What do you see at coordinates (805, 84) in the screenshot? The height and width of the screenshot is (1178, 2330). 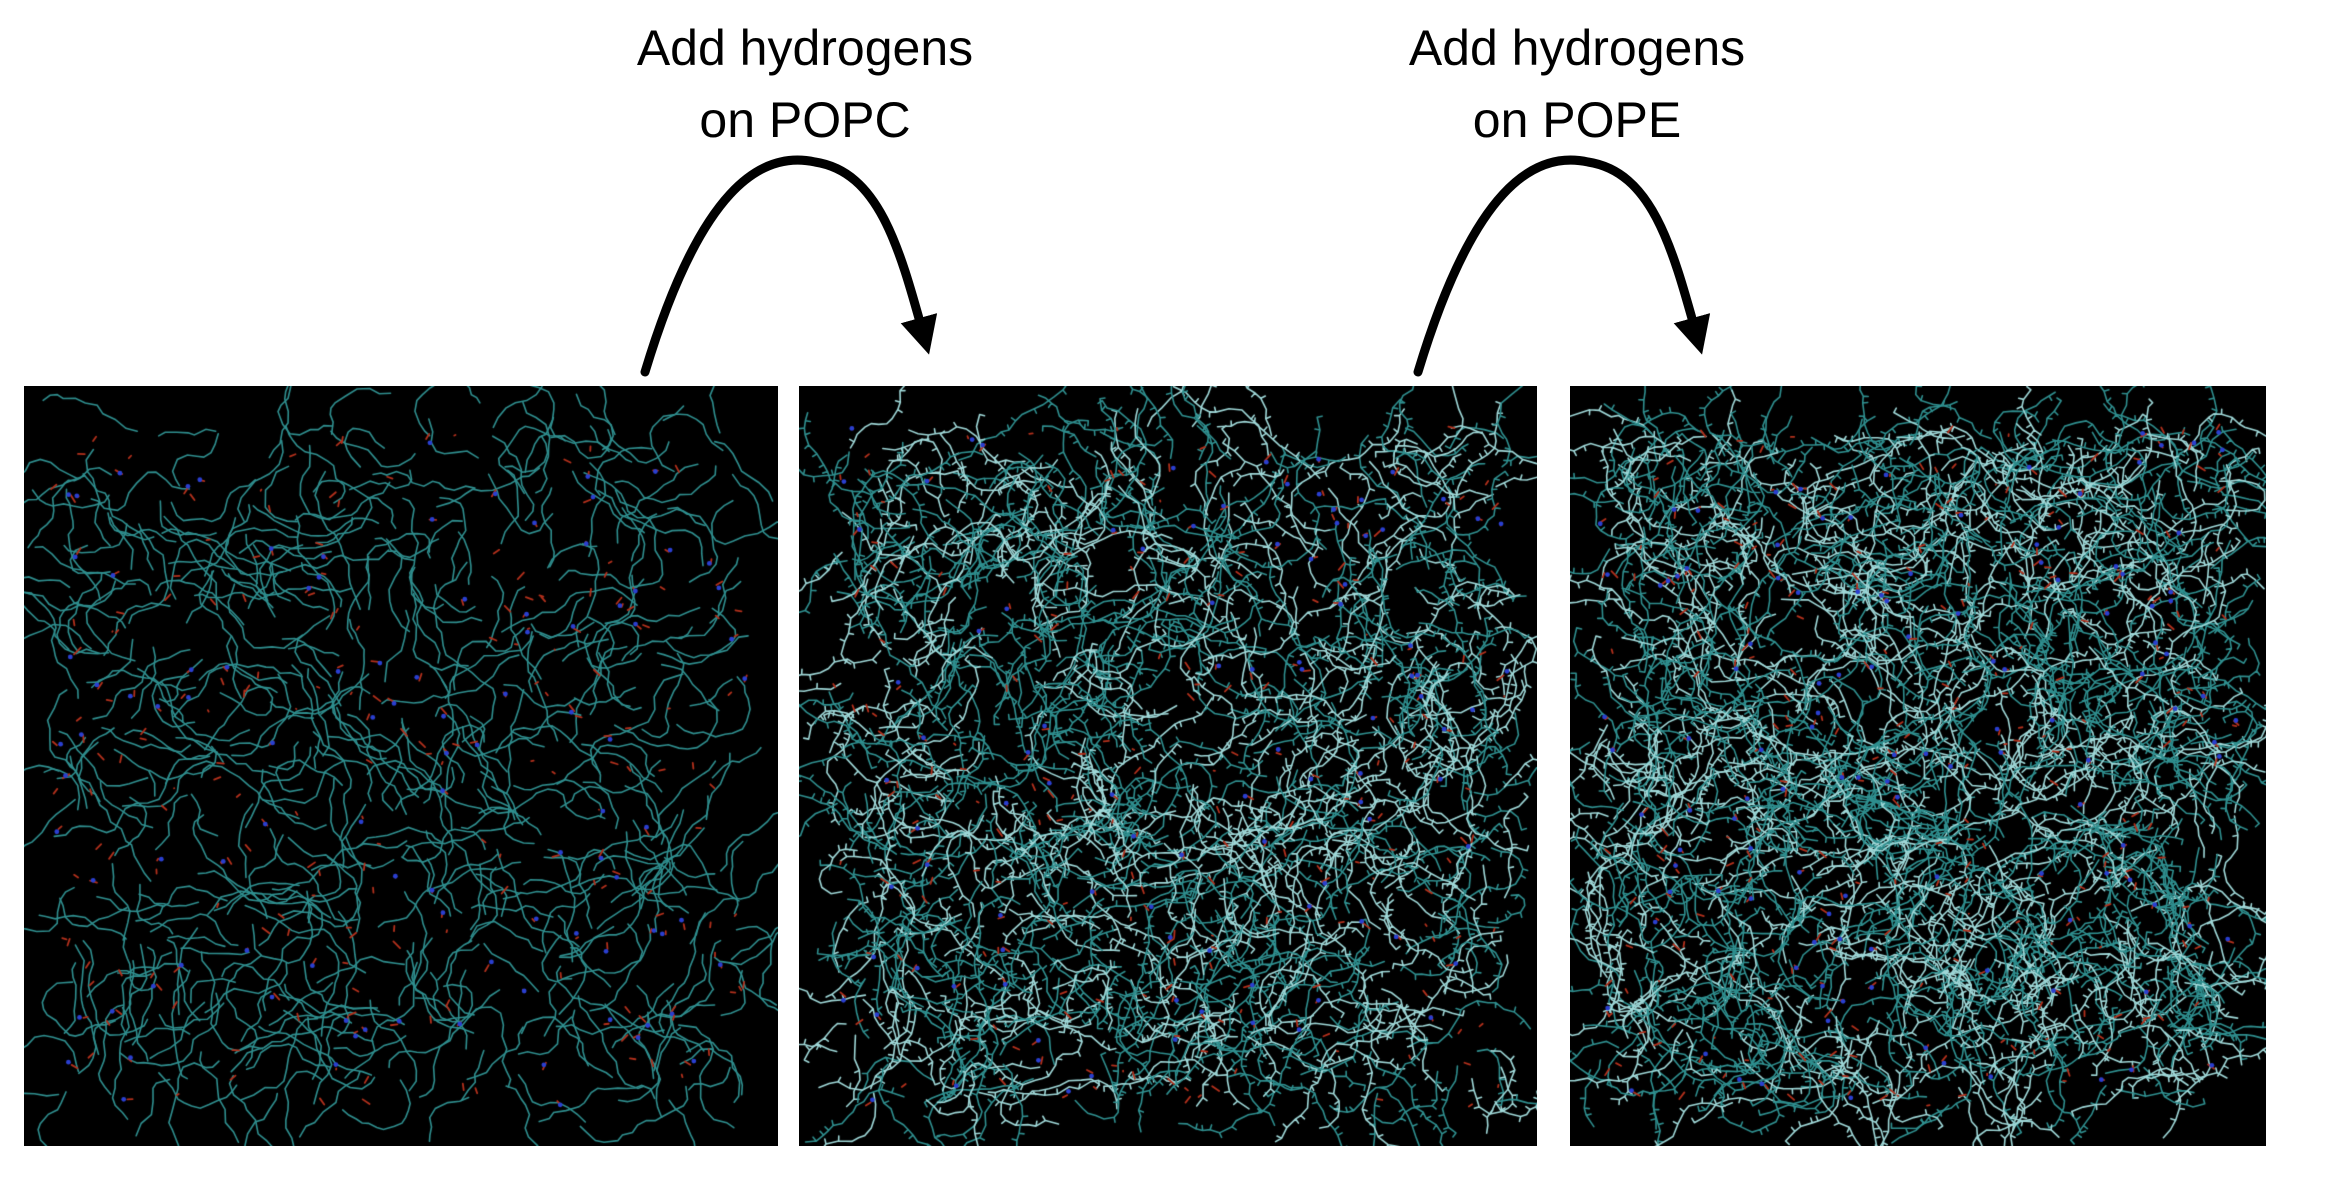 I see `annotation-add-hydrogens-popc: Add hydrogens on POPC` at bounding box center [805, 84].